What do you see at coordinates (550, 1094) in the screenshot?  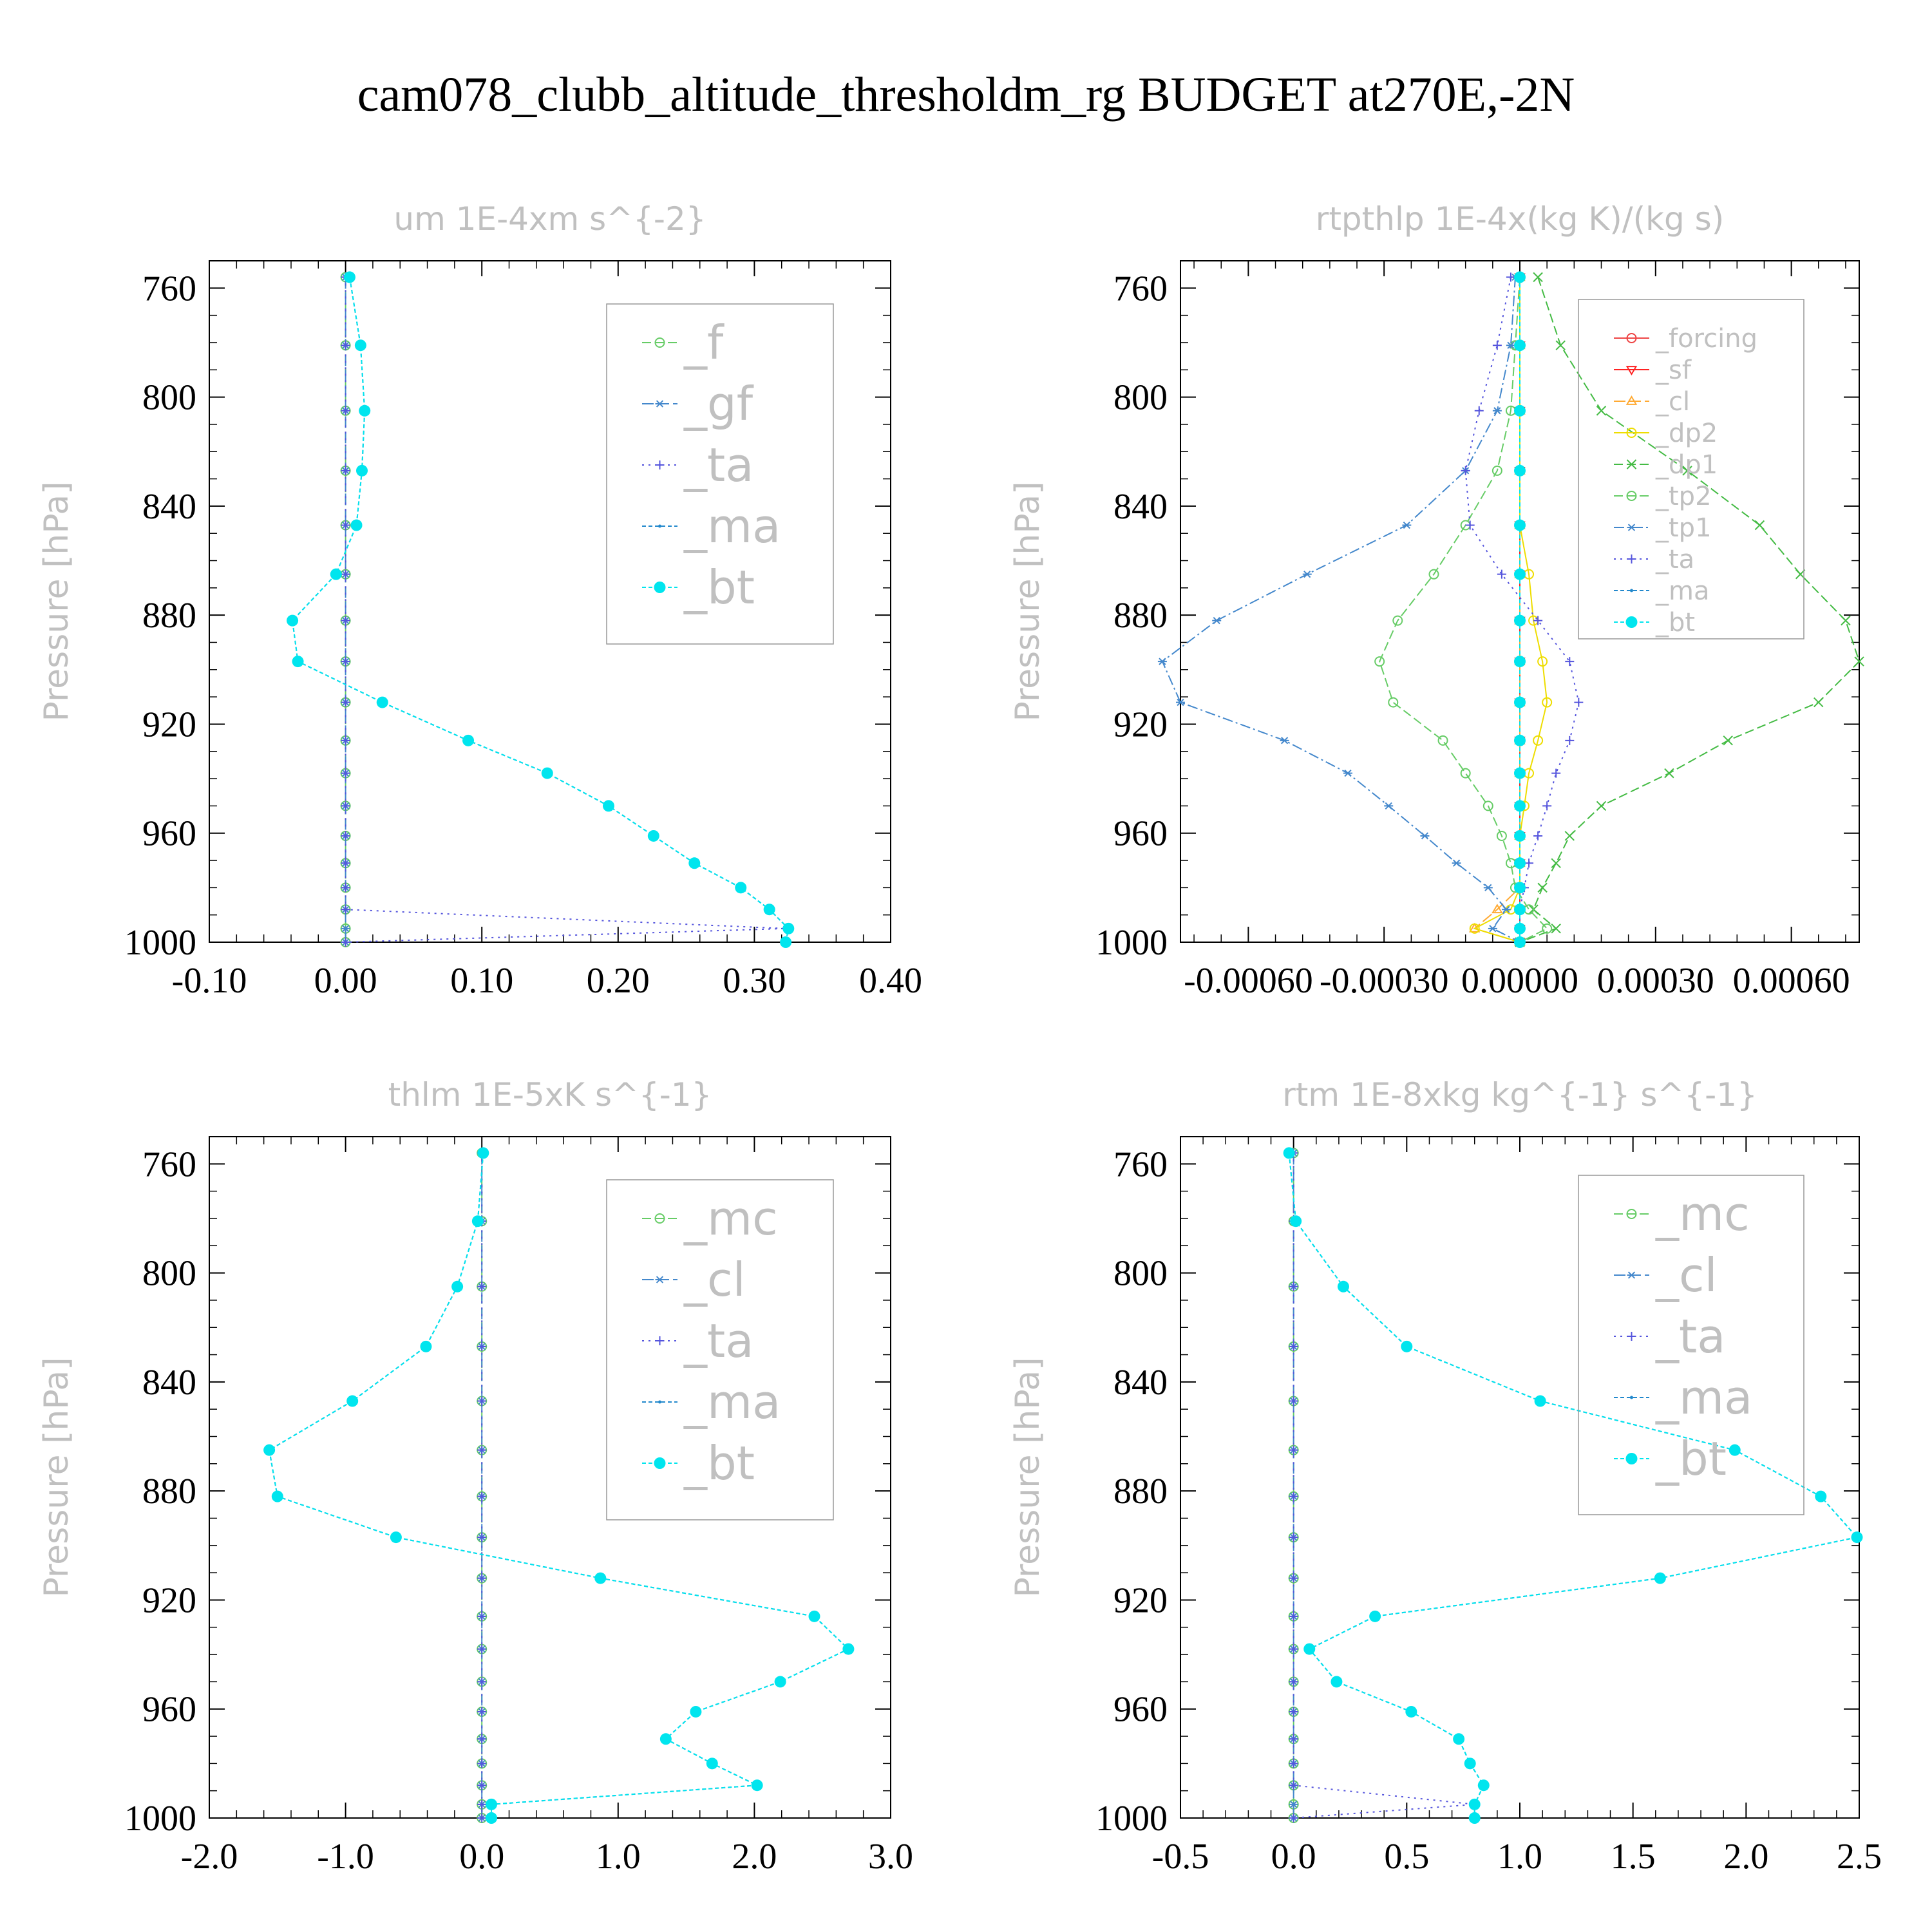 I see `panel-title: thlm 1E-5xK s^{-1}` at bounding box center [550, 1094].